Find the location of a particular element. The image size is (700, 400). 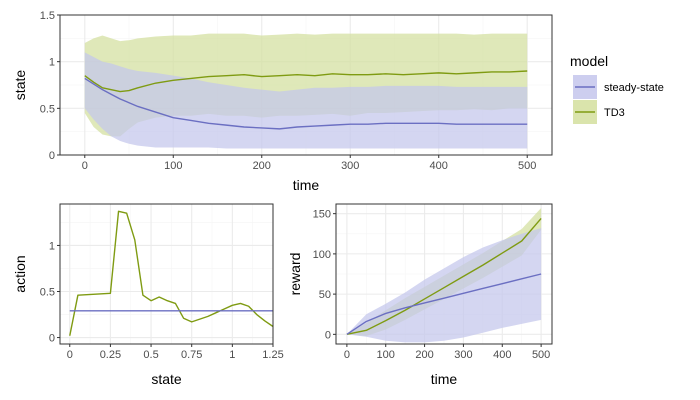

legend-label: TD3 is located at coordinates (614, 113).